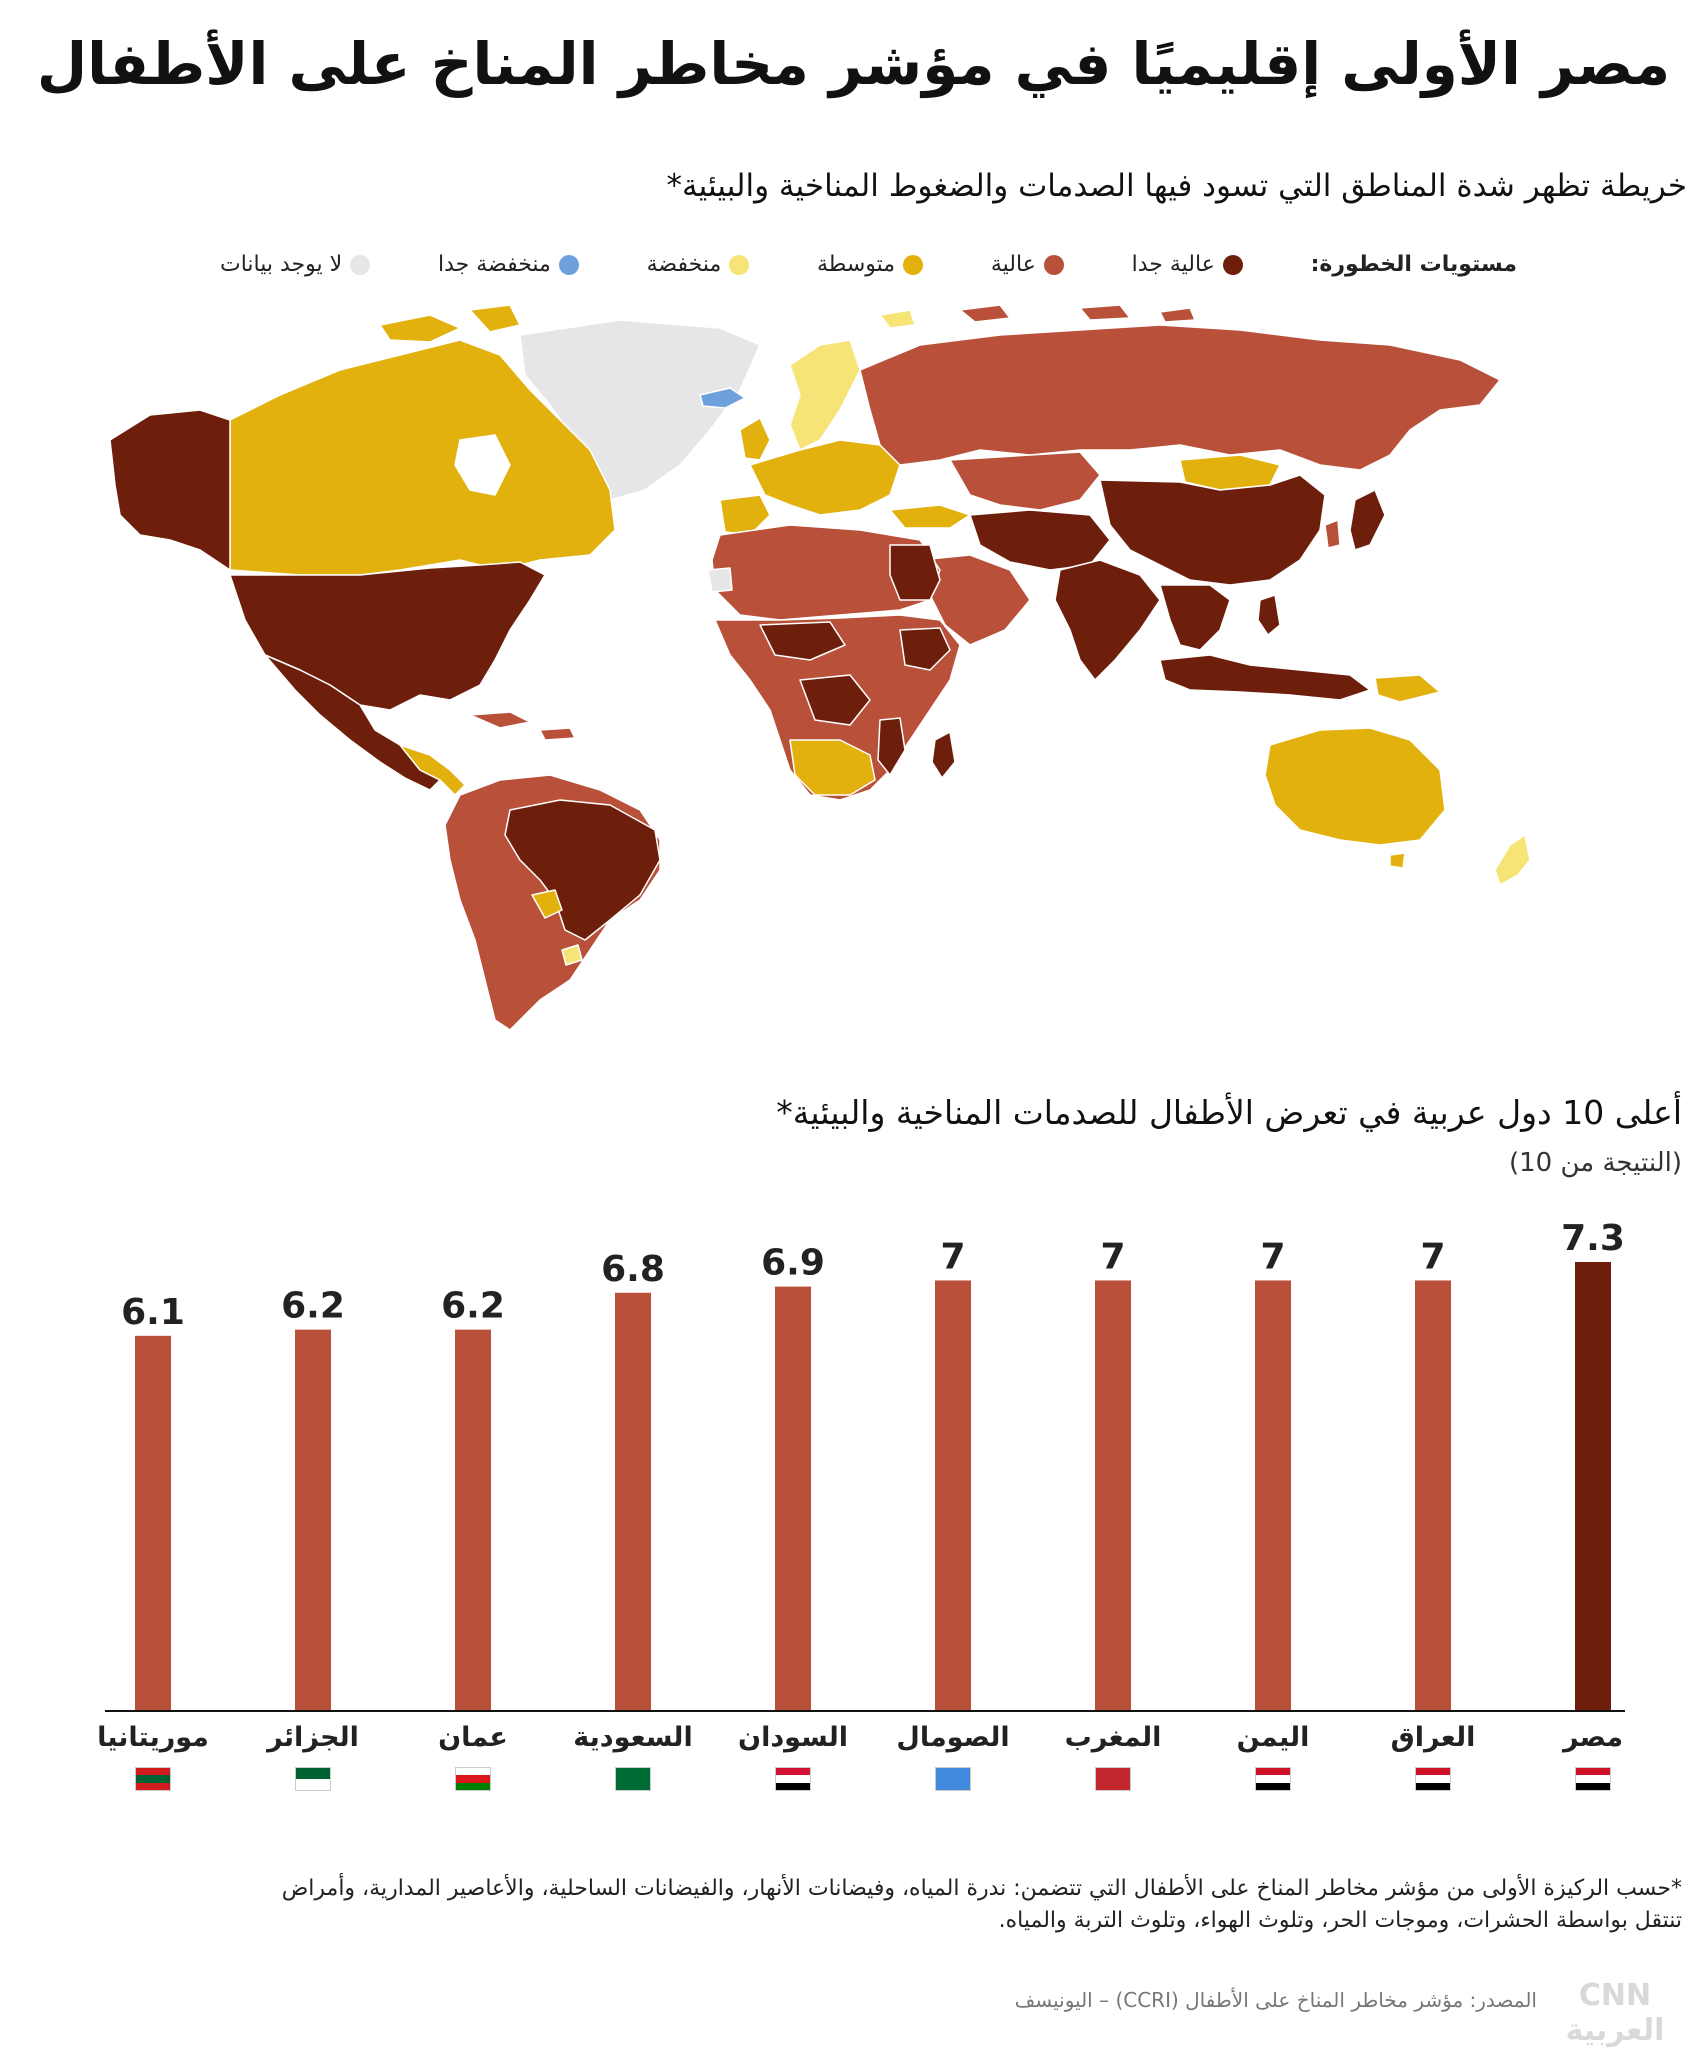 Image resolution: width=1707 pixels, height=2048 pixels. What do you see at coordinates (281, 264) in the screenshot?
I see `legend-label-no-data: لا يوجد بيانات` at bounding box center [281, 264].